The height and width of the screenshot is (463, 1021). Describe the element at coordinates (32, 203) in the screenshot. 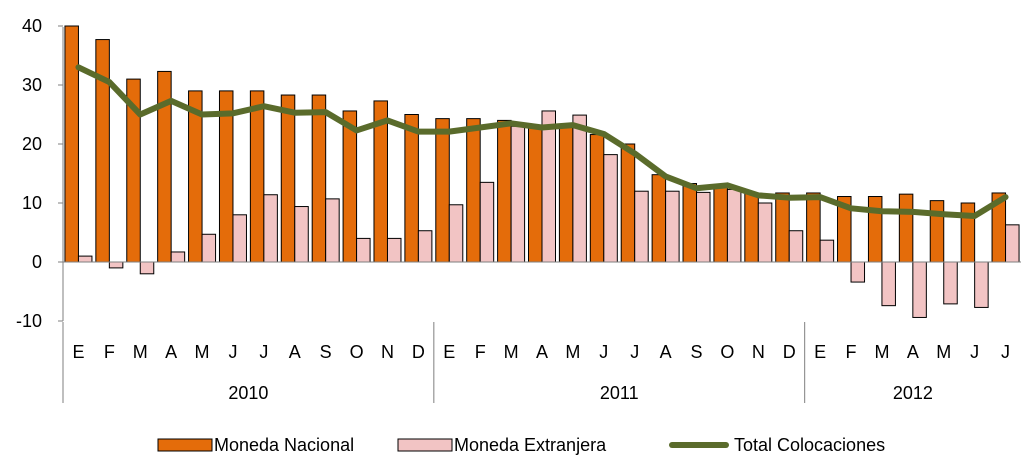

I see `y-tick-label: 10` at that location.